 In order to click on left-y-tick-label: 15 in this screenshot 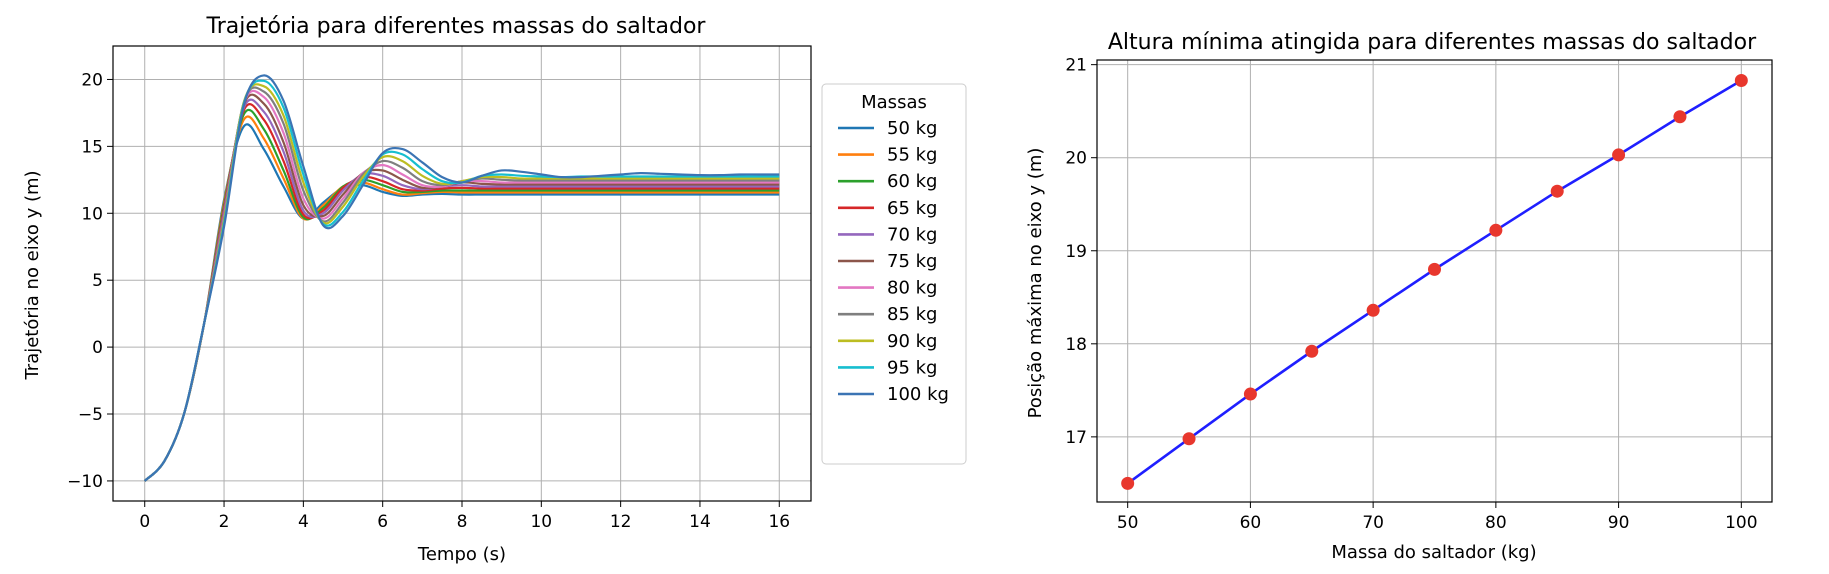, I will do `click(92, 147)`.